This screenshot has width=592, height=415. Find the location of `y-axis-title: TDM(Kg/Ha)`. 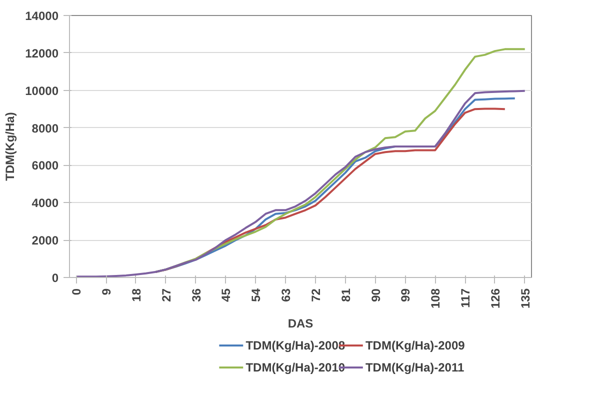

y-axis-title: TDM(Kg/Ha) is located at coordinates (10, 146).